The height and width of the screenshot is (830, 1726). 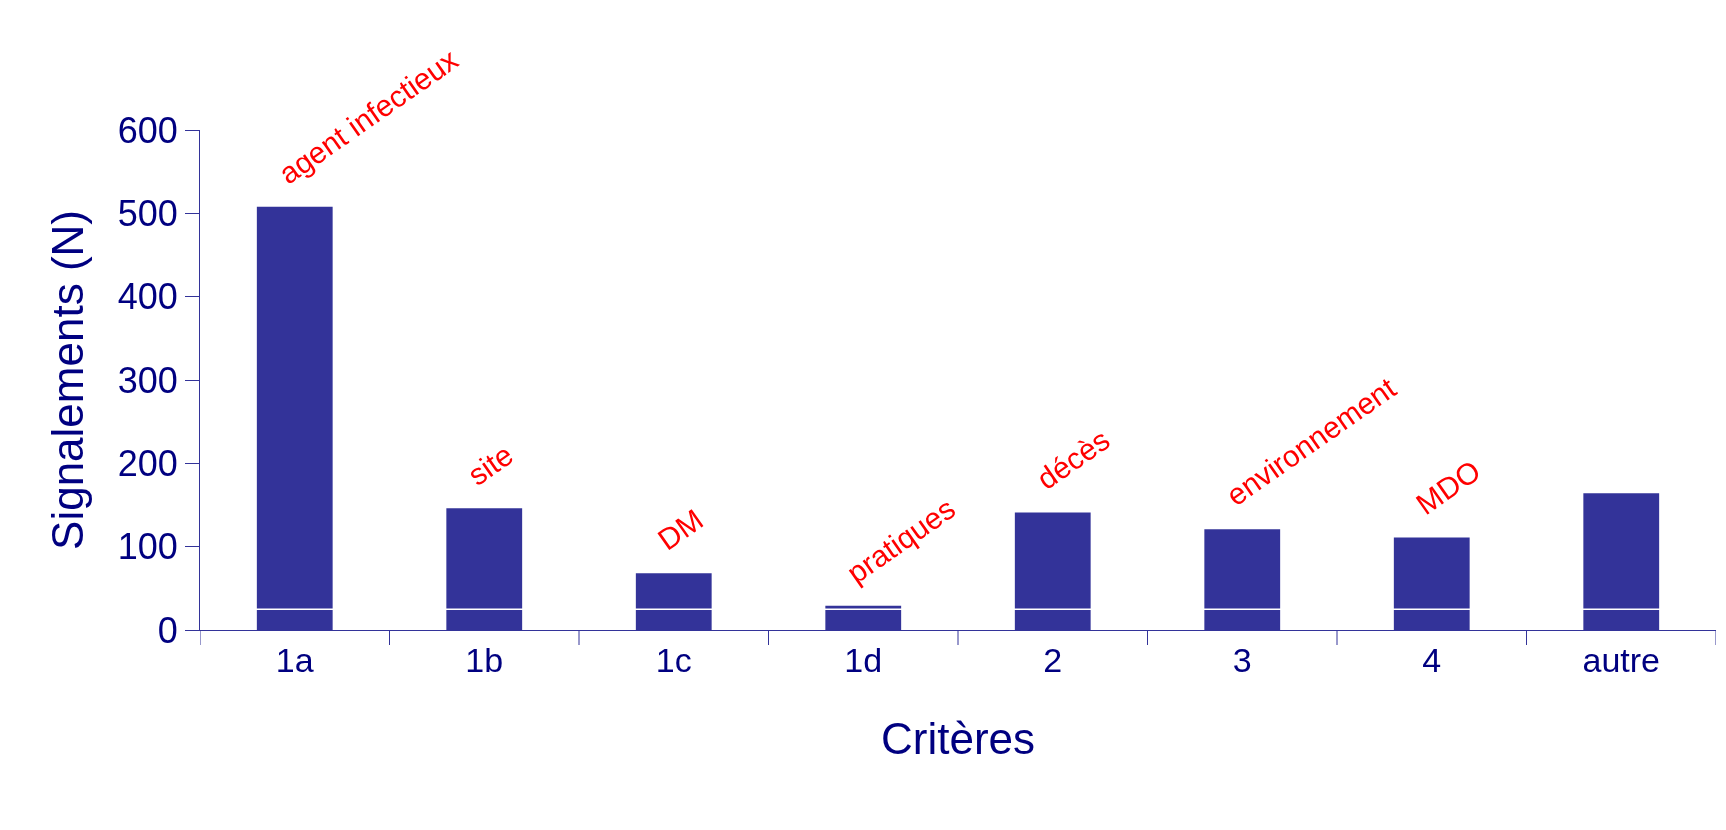 What do you see at coordinates (1432, 659) in the screenshot?
I see `x-tick-label: 4` at bounding box center [1432, 659].